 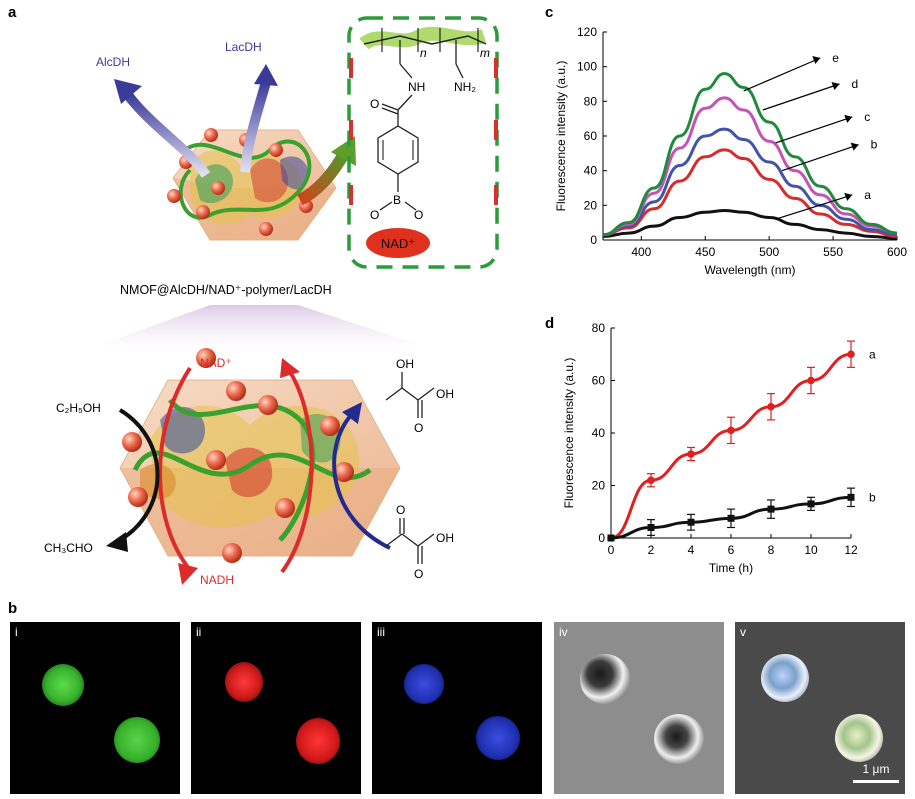 What do you see at coordinates (13, 608) in the screenshot?
I see `panel-letter-b: b` at bounding box center [13, 608].